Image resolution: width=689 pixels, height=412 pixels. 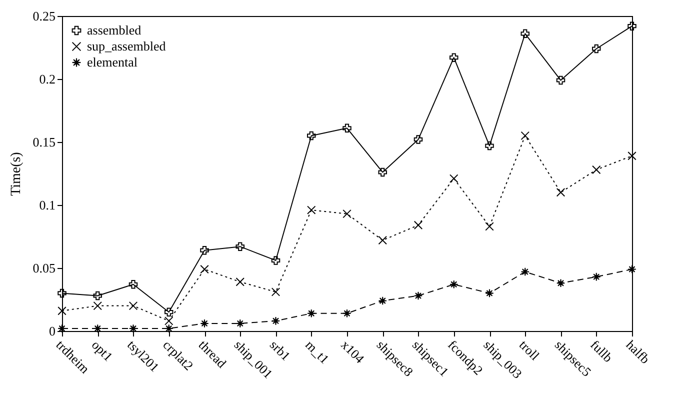 What do you see at coordinates (529, 350) in the screenshot?
I see `x-tick-label: troll` at bounding box center [529, 350].